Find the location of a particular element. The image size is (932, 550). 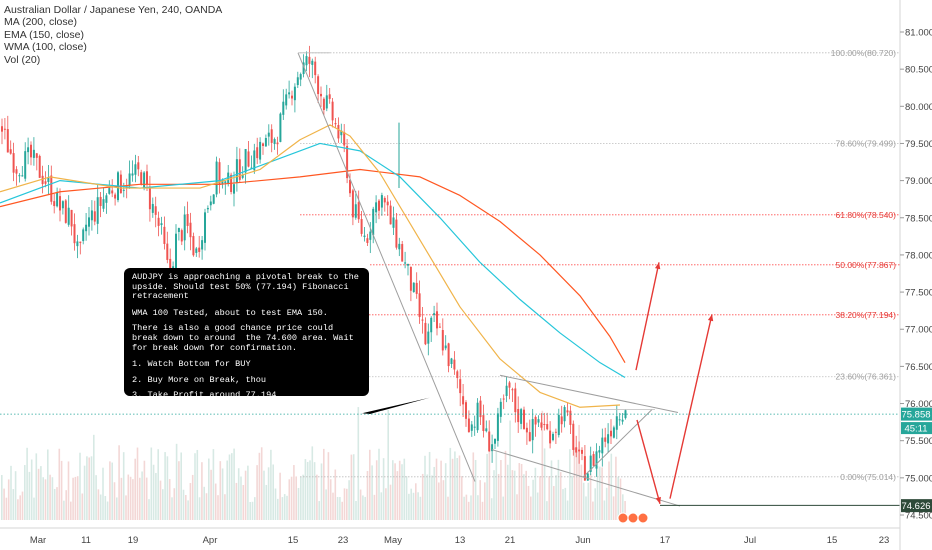

indicator-ema150: EMA (150, close) is located at coordinates (44, 34).